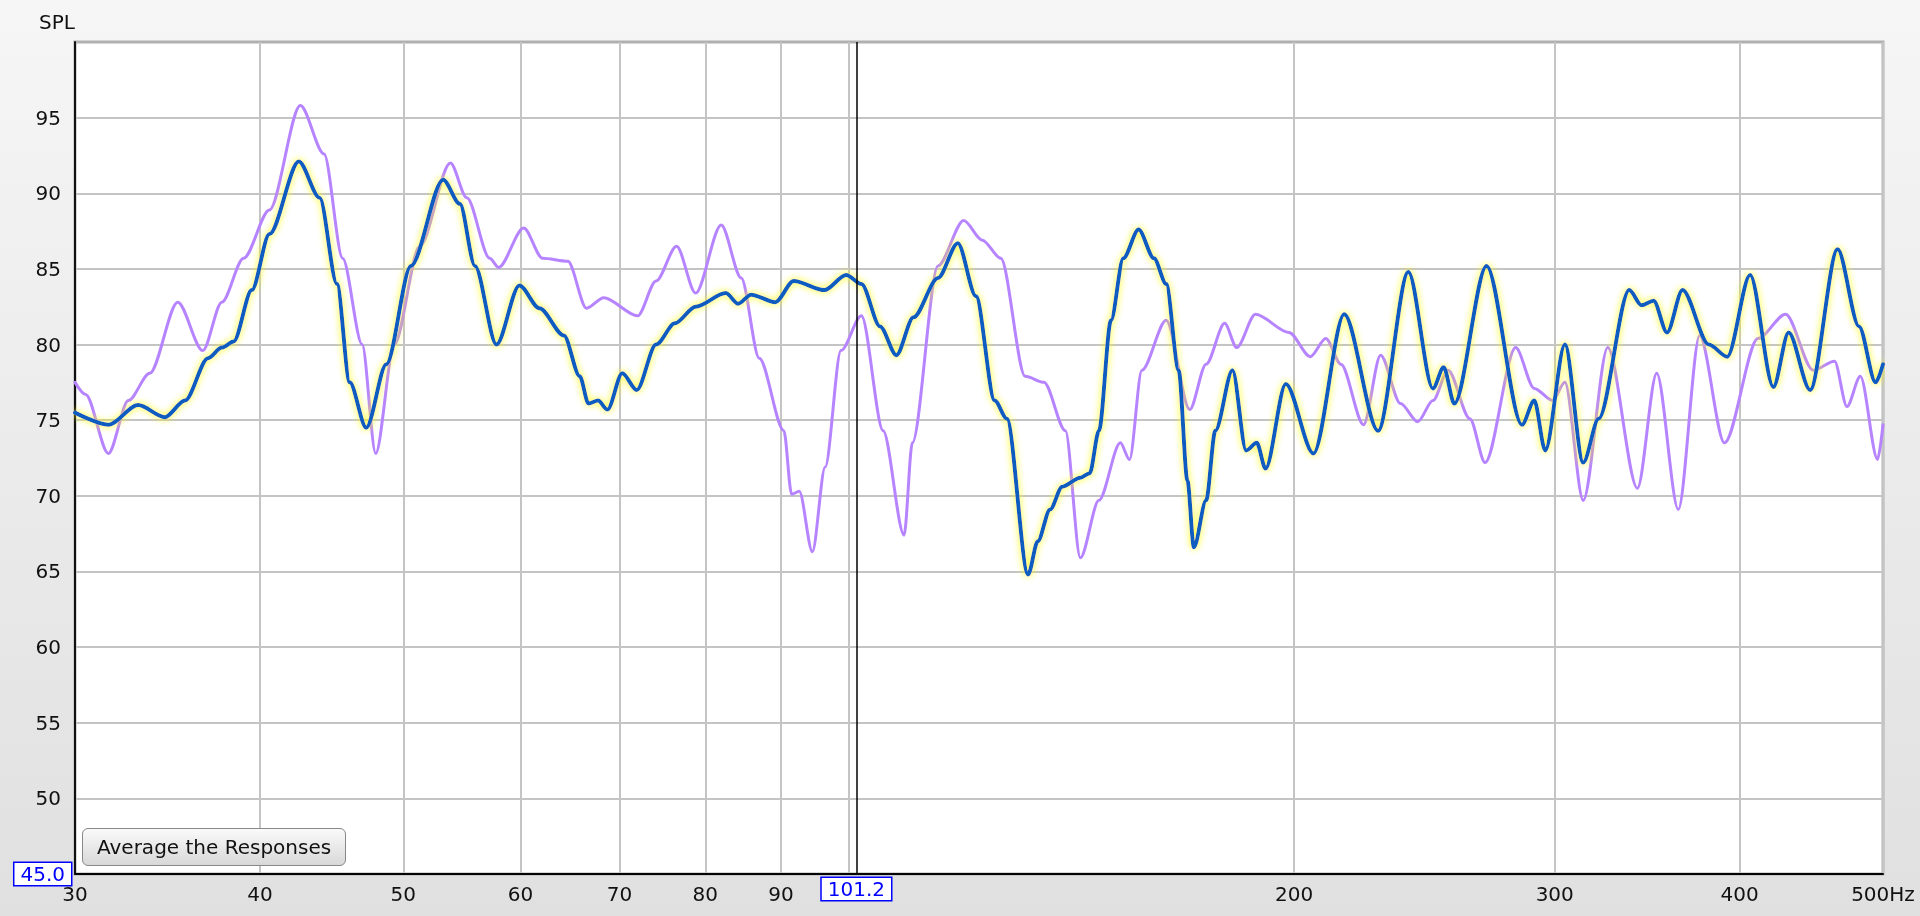 The width and height of the screenshot is (1920, 916). What do you see at coordinates (856, 889) in the screenshot?
I see `ref-line-label: 101.2` at bounding box center [856, 889].